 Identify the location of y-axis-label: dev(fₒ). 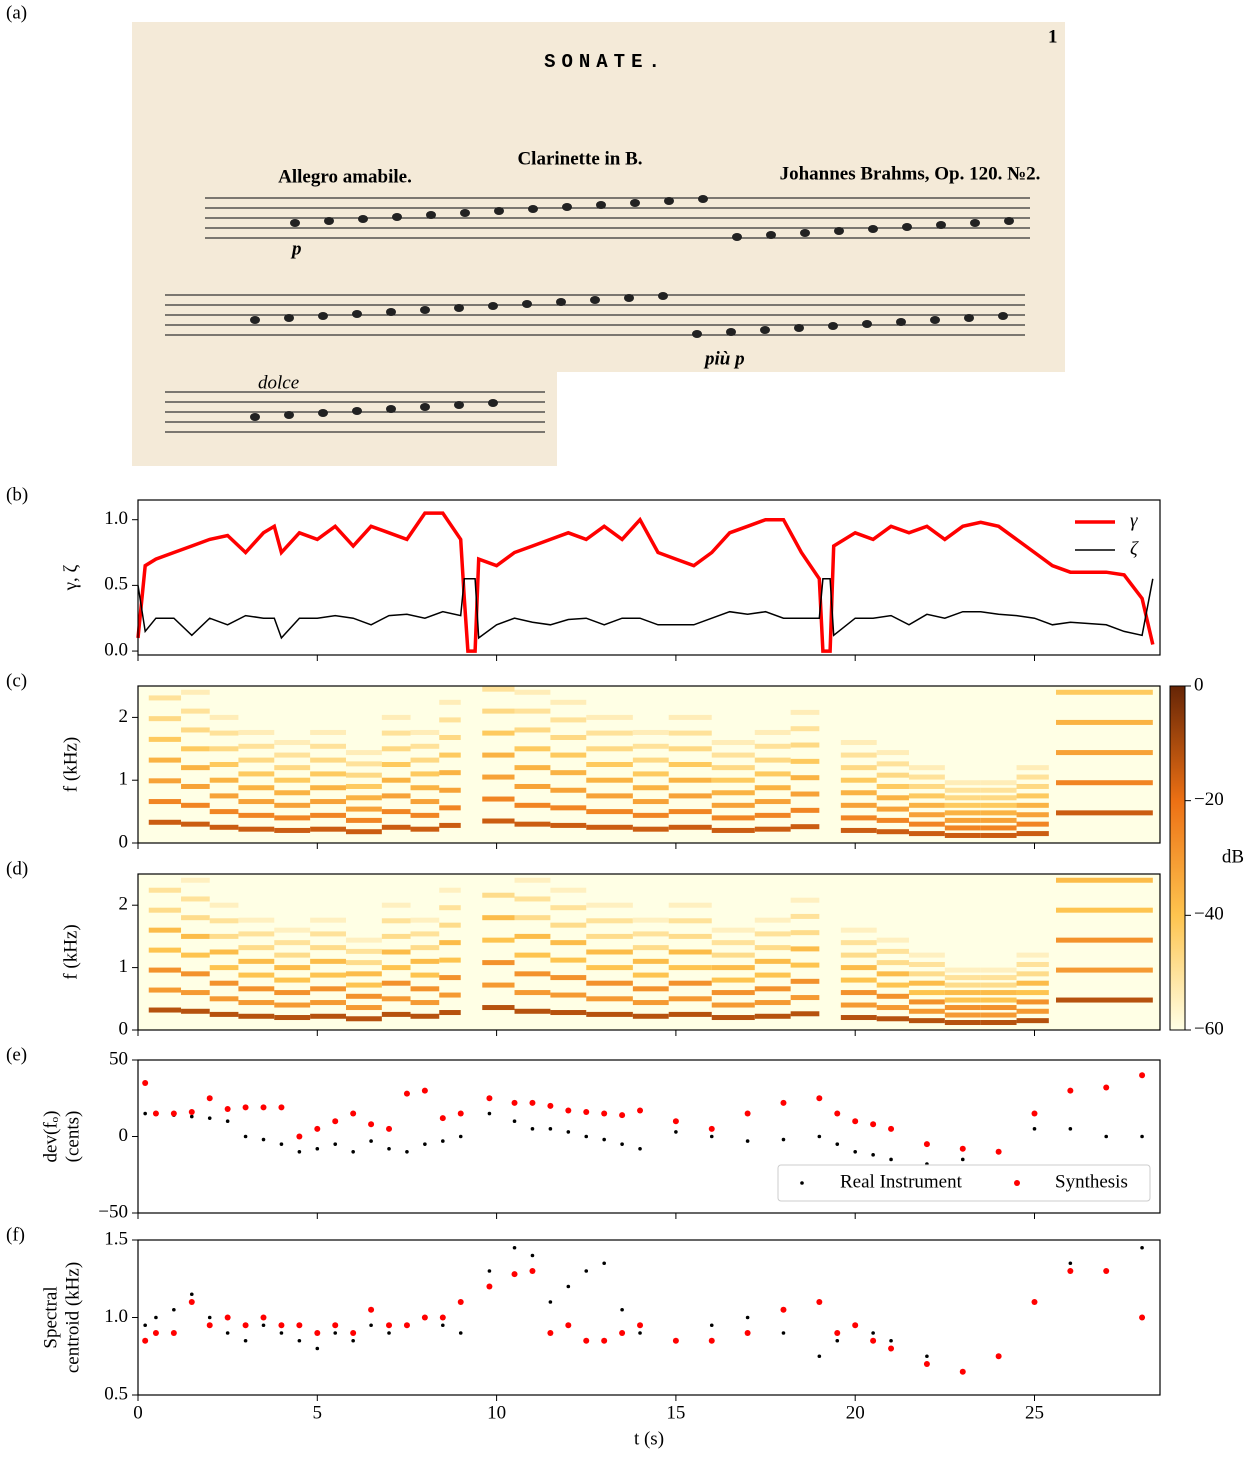
(50, 1137).